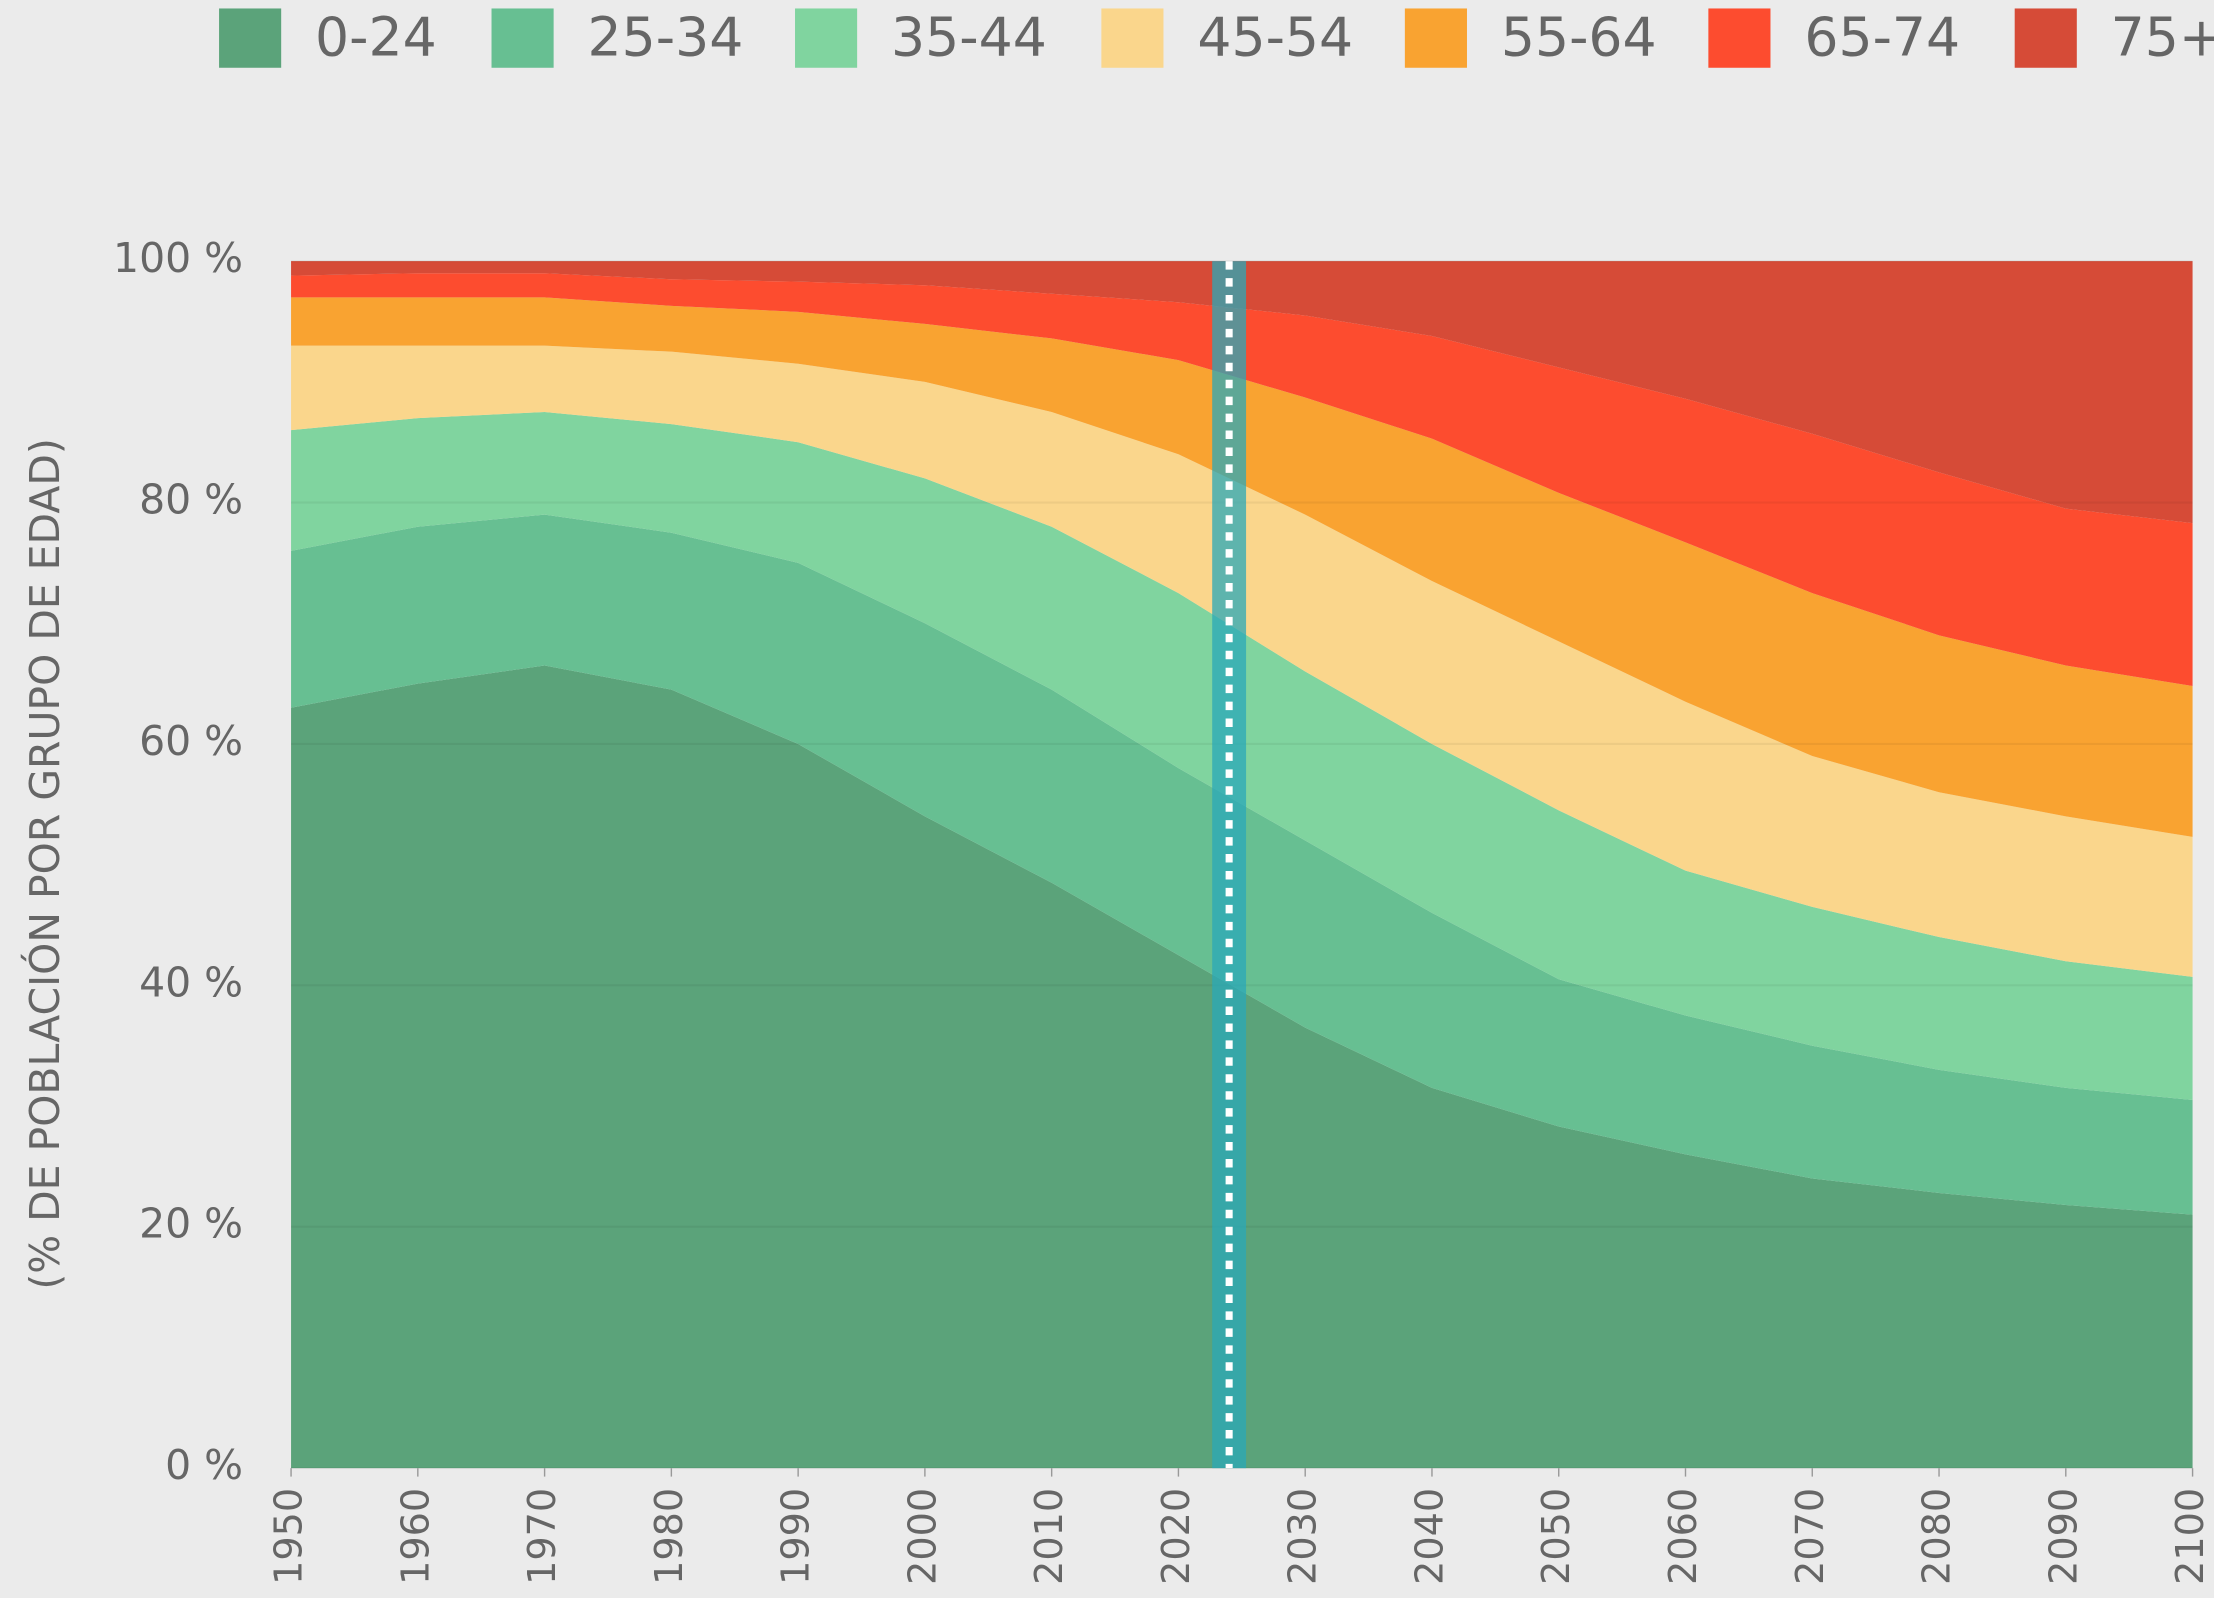 This screenshot has width=2214, height=1598. What do you see at coordinates (191, 1224) in the screenshot?
I see `y-tick-label: 20 %` at bounding box center [191, 1224].